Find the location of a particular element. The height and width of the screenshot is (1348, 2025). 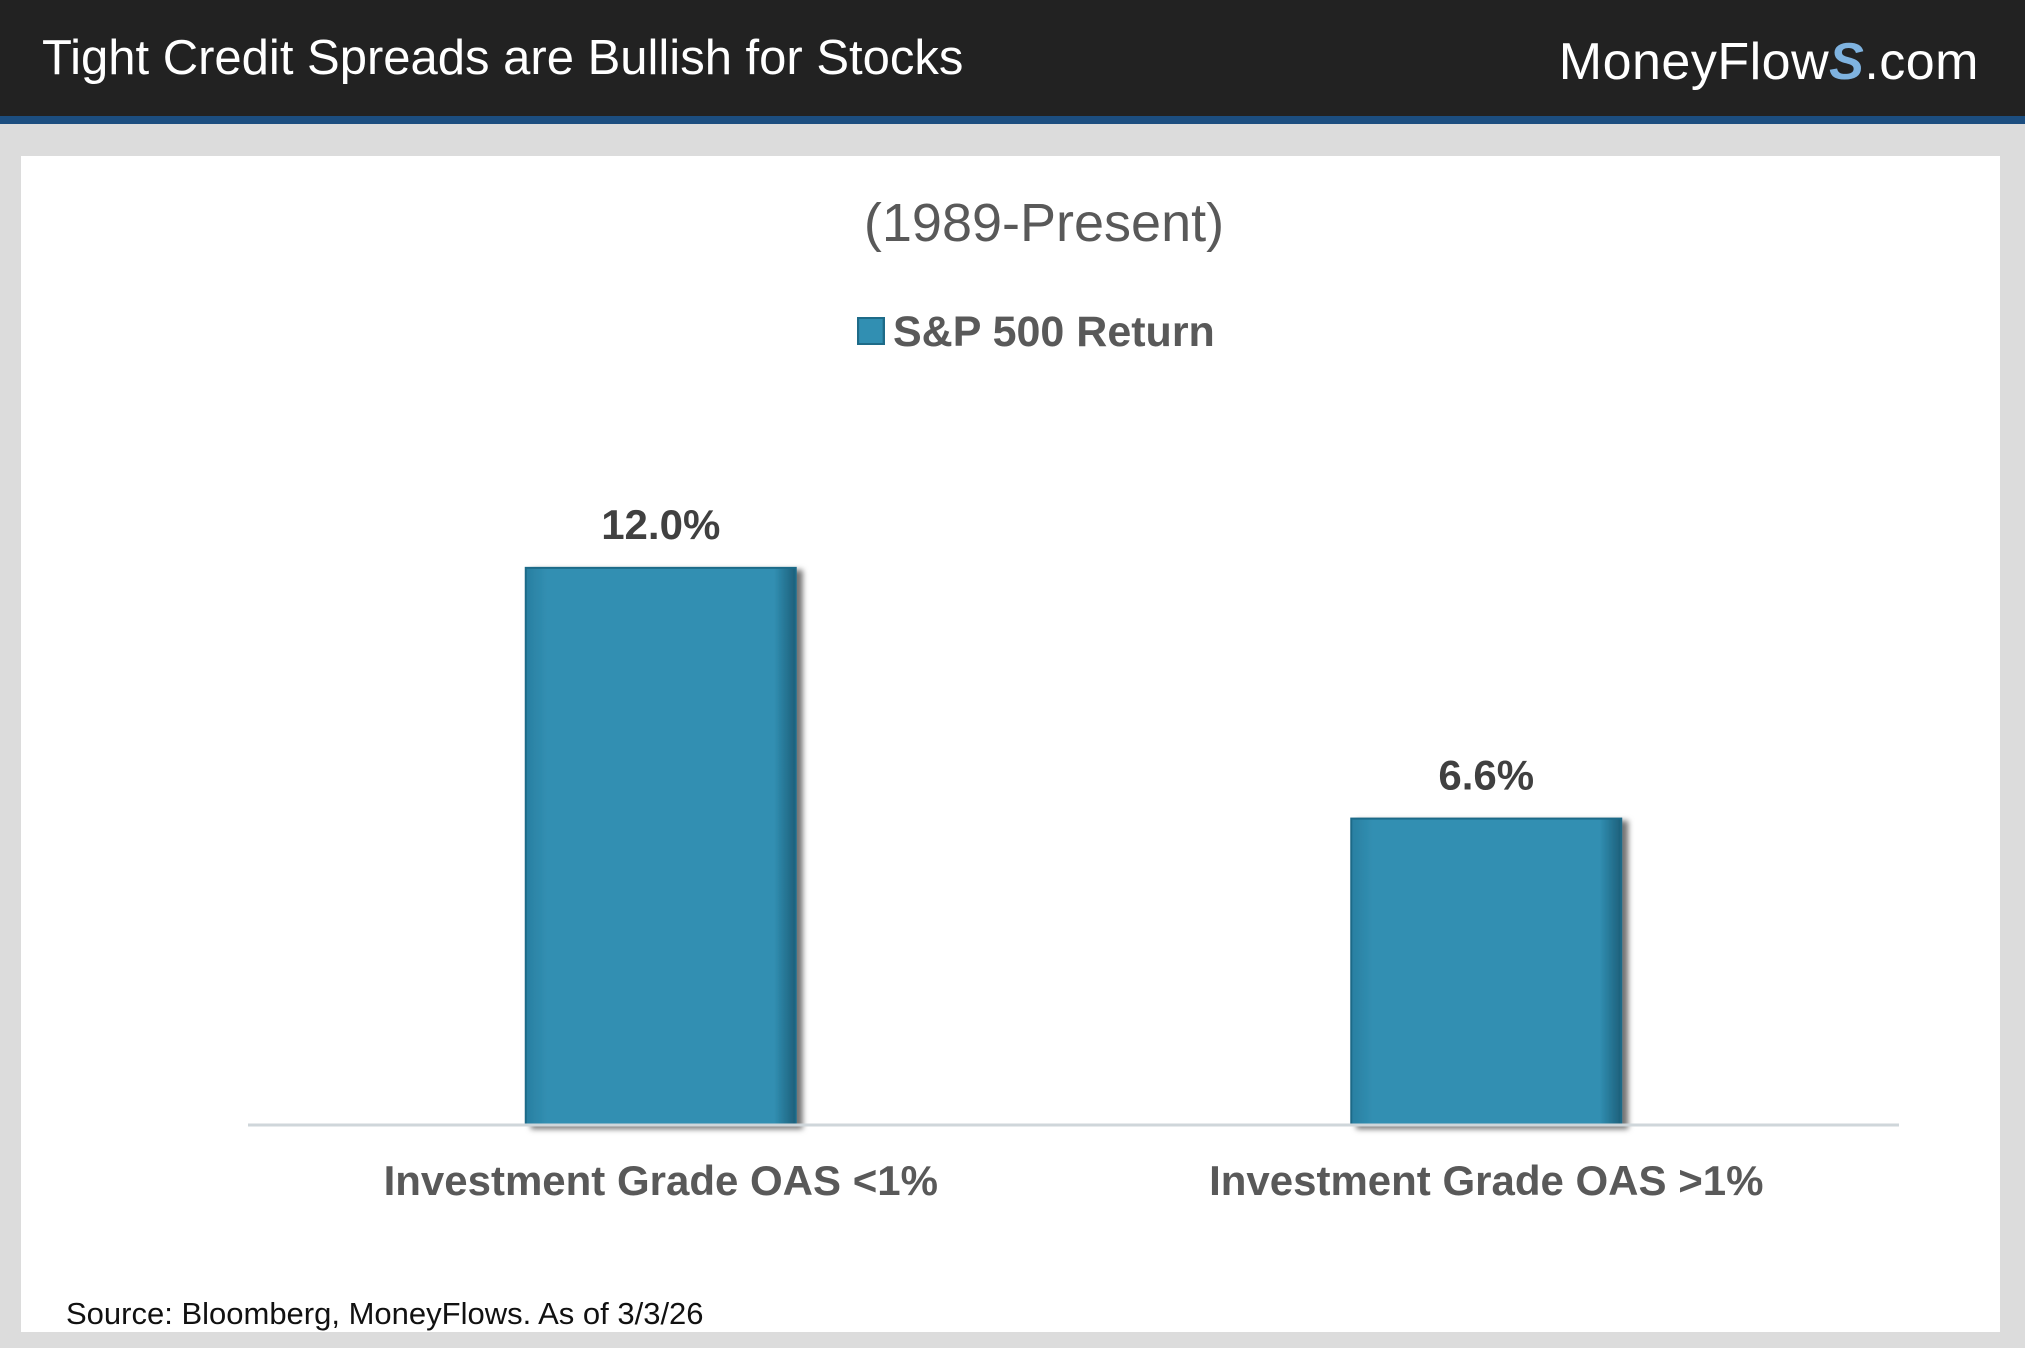

brand-suffix: .com is located at coordinates (1921, 62).